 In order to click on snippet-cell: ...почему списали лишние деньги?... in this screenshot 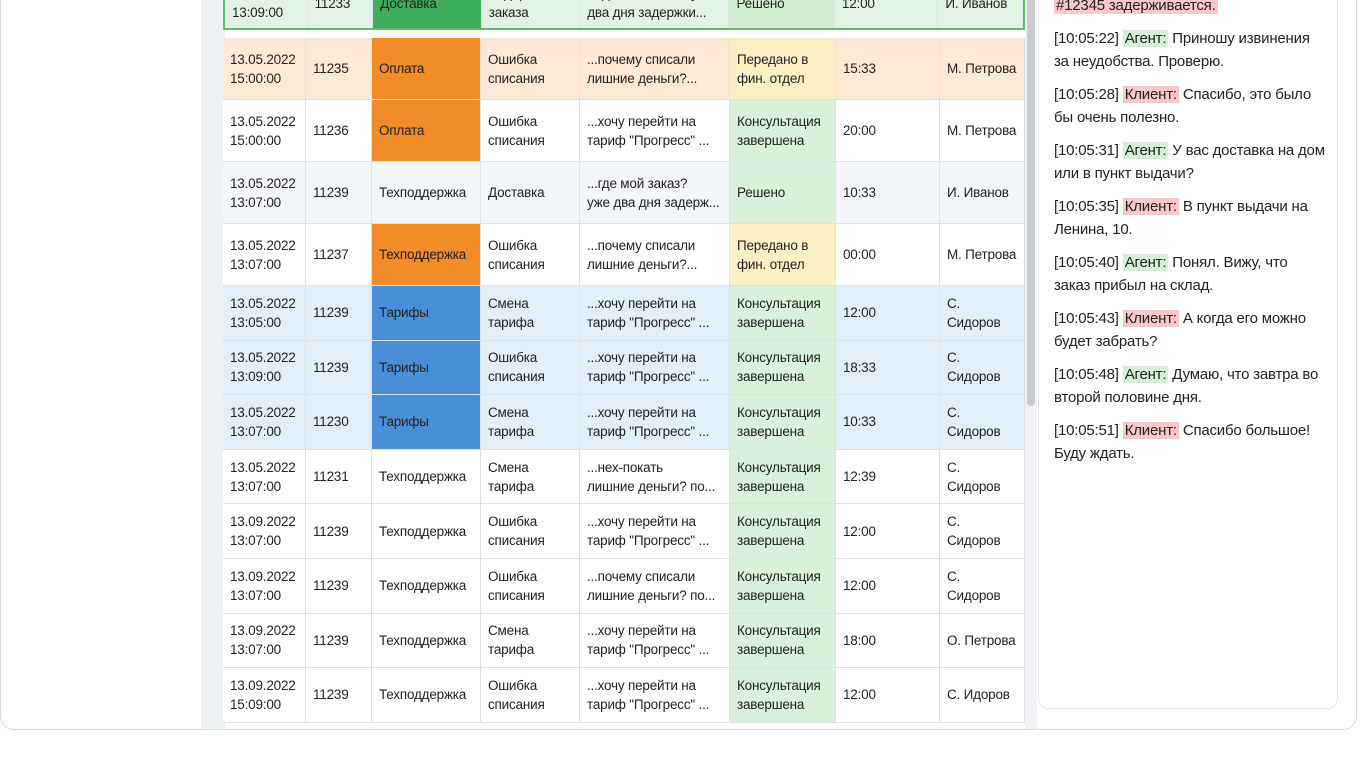, I will do `click(655, 254)`.